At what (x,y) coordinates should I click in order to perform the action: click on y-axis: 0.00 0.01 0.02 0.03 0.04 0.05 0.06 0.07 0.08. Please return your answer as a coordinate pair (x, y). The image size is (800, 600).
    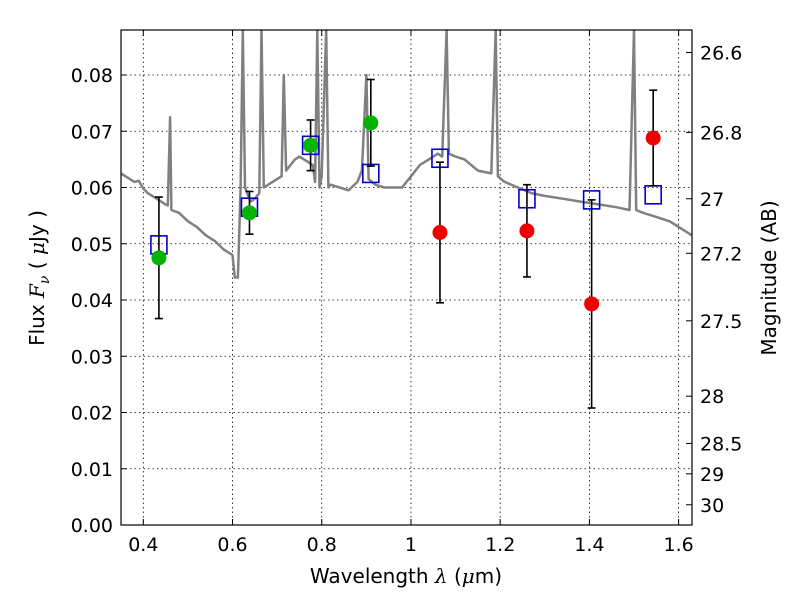
    Looking at the image, I should click on (99, 301).